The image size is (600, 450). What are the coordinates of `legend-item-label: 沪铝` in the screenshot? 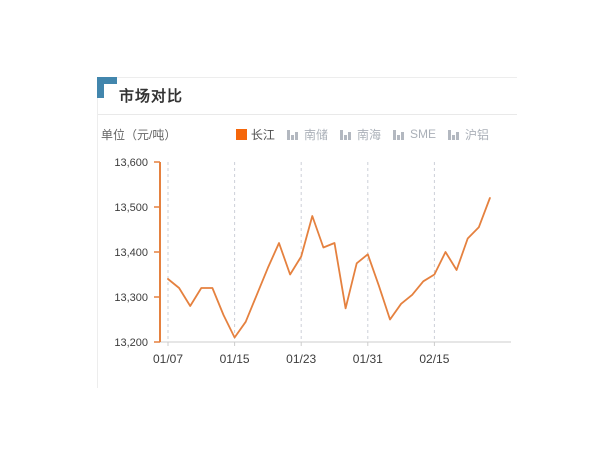 It's located at (476, 134).